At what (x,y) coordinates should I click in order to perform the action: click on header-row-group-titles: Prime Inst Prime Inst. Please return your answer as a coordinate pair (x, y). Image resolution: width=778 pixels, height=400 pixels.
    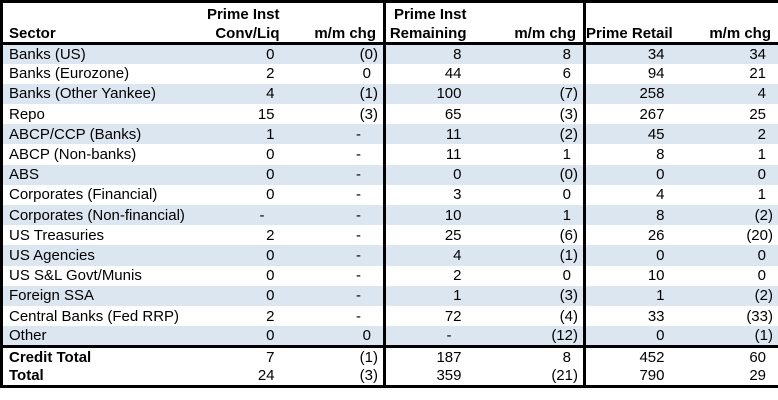
    Looking at the image, I should click on (390, 12).